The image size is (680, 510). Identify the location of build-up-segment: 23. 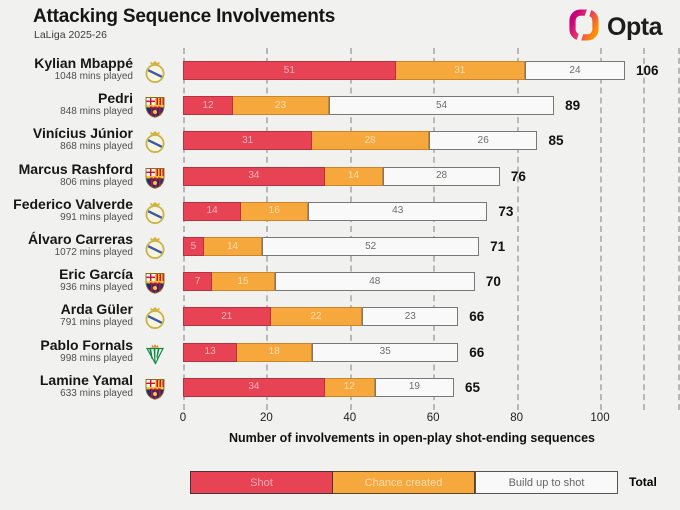
(410, 317).